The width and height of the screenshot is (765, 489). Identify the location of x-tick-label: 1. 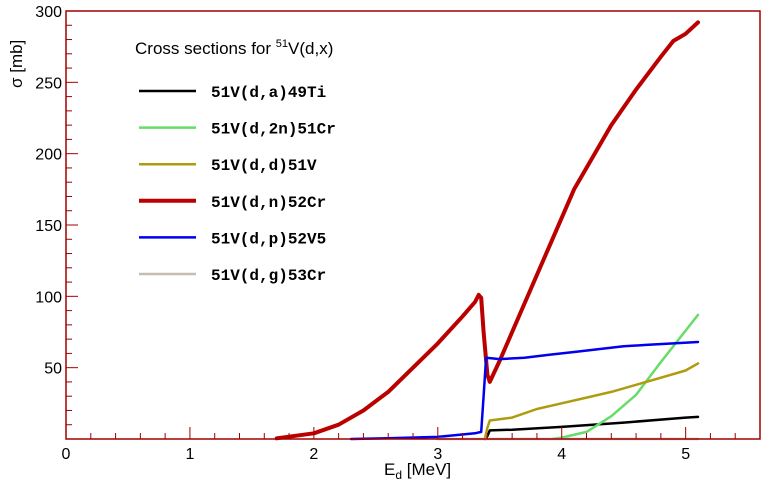
(189, 454).